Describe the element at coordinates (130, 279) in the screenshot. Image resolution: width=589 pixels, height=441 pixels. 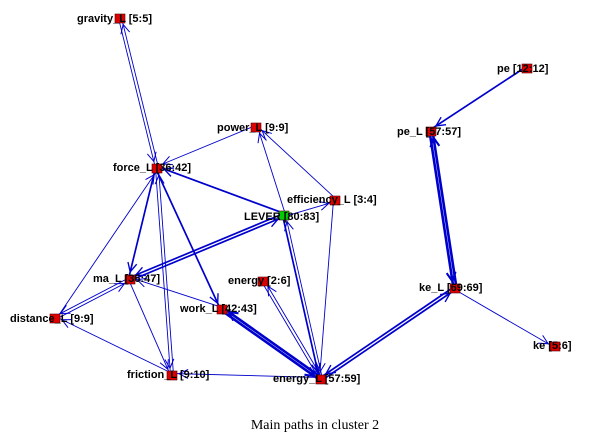
I see `node-ma` at that location.